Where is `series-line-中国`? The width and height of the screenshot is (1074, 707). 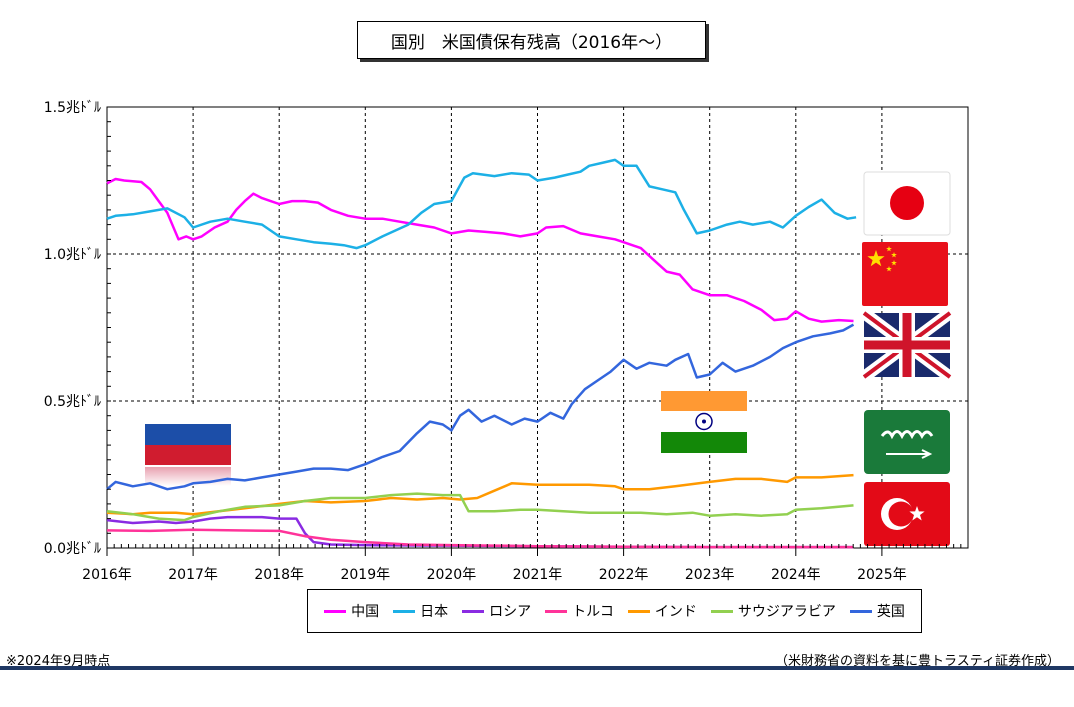 series-line-中国 is located at coordinates (480, 250).